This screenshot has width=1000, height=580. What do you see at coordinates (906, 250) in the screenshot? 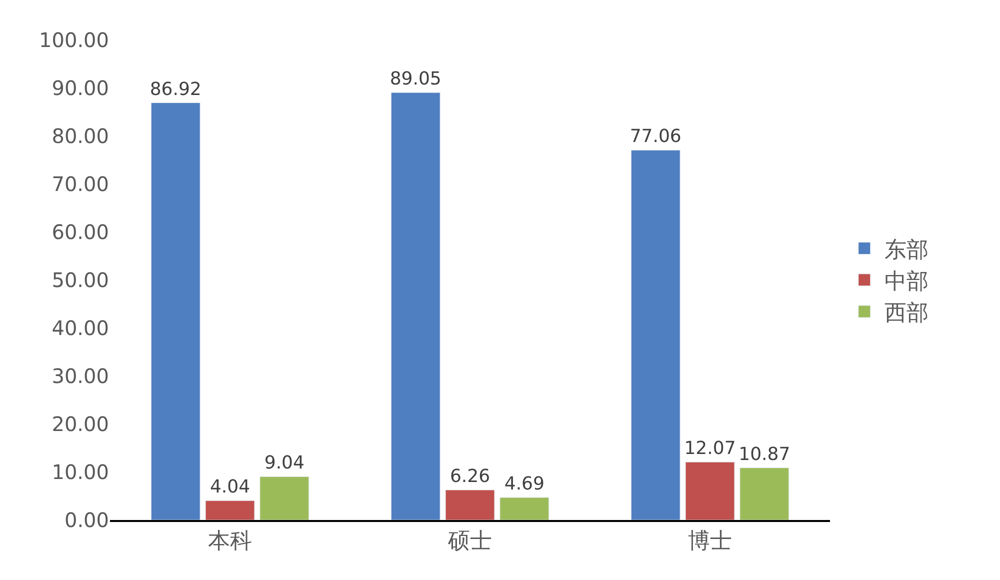
I see `legend-label: 东部` at bounding box center [906, 250].